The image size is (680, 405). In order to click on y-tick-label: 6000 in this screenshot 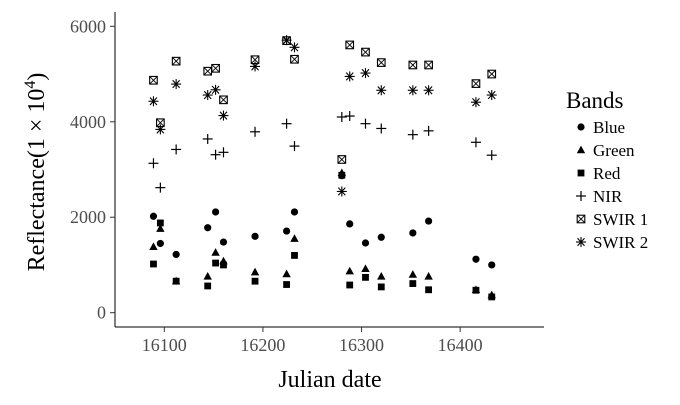, I will do `click(88, 26)`.